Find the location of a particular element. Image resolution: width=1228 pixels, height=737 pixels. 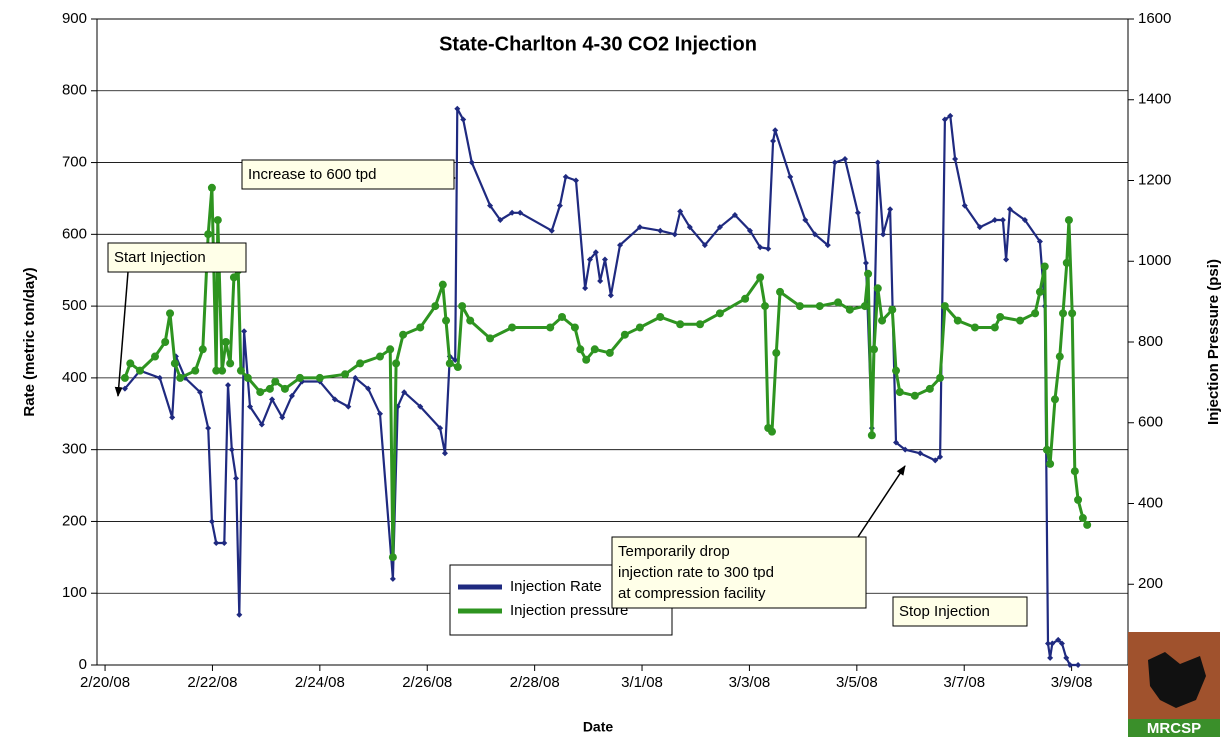

y2-tick-label: 200 is located at coordinates (1150, 583).